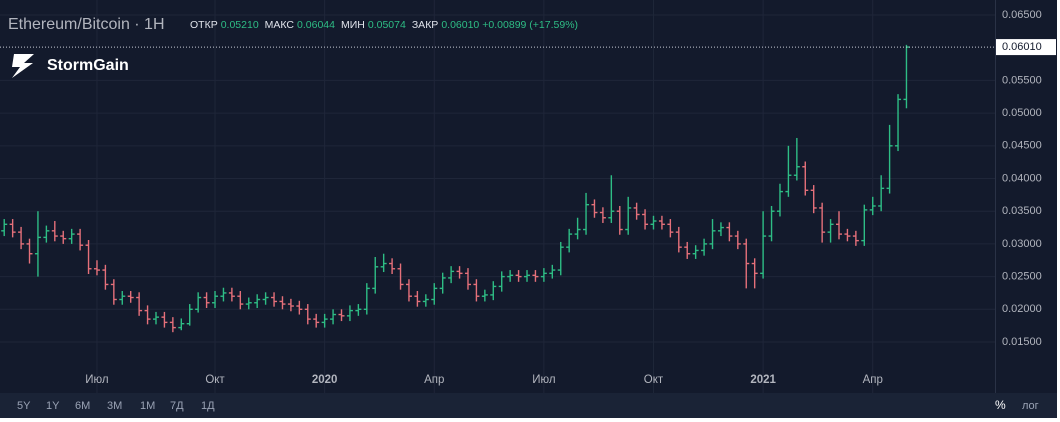  Describe the element at coordinates (353, 25) in the screenshot. I see `stat-label: МИН` at that location.